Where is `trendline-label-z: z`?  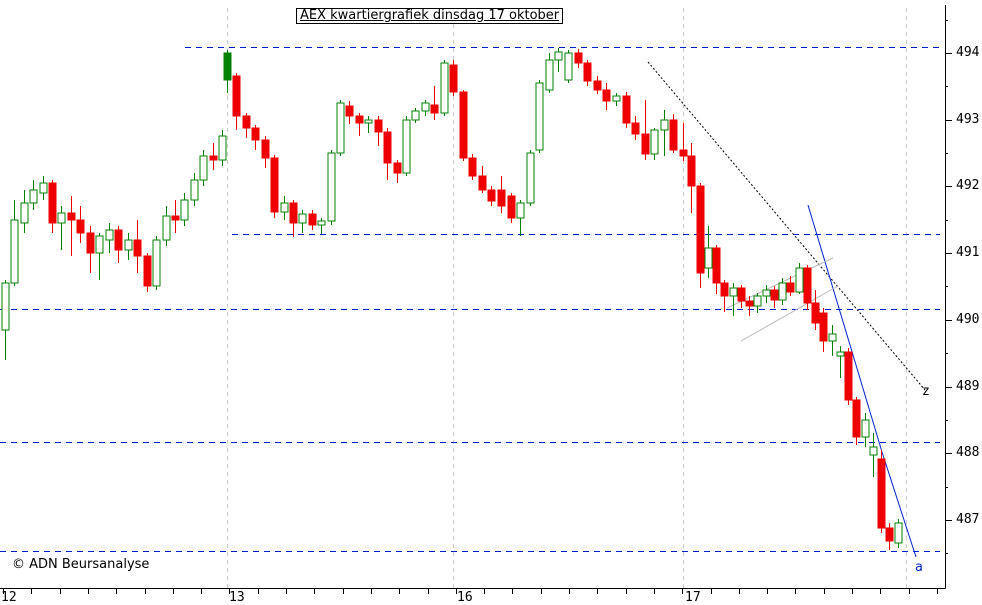 trendline-label-z: z is located at coordinates (926, 391).